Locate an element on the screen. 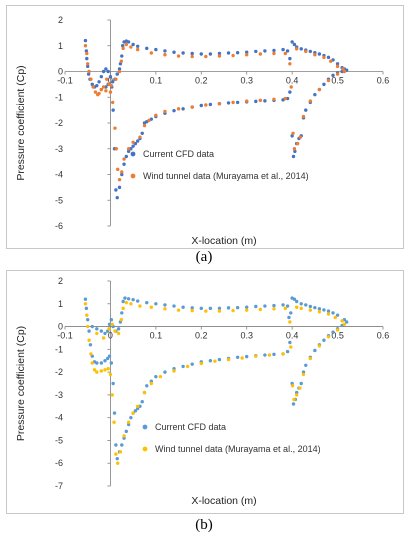 The height and width of the screenshot is (550, 408). x-tick-label: 0.4 is located at coordinates (292, 336).